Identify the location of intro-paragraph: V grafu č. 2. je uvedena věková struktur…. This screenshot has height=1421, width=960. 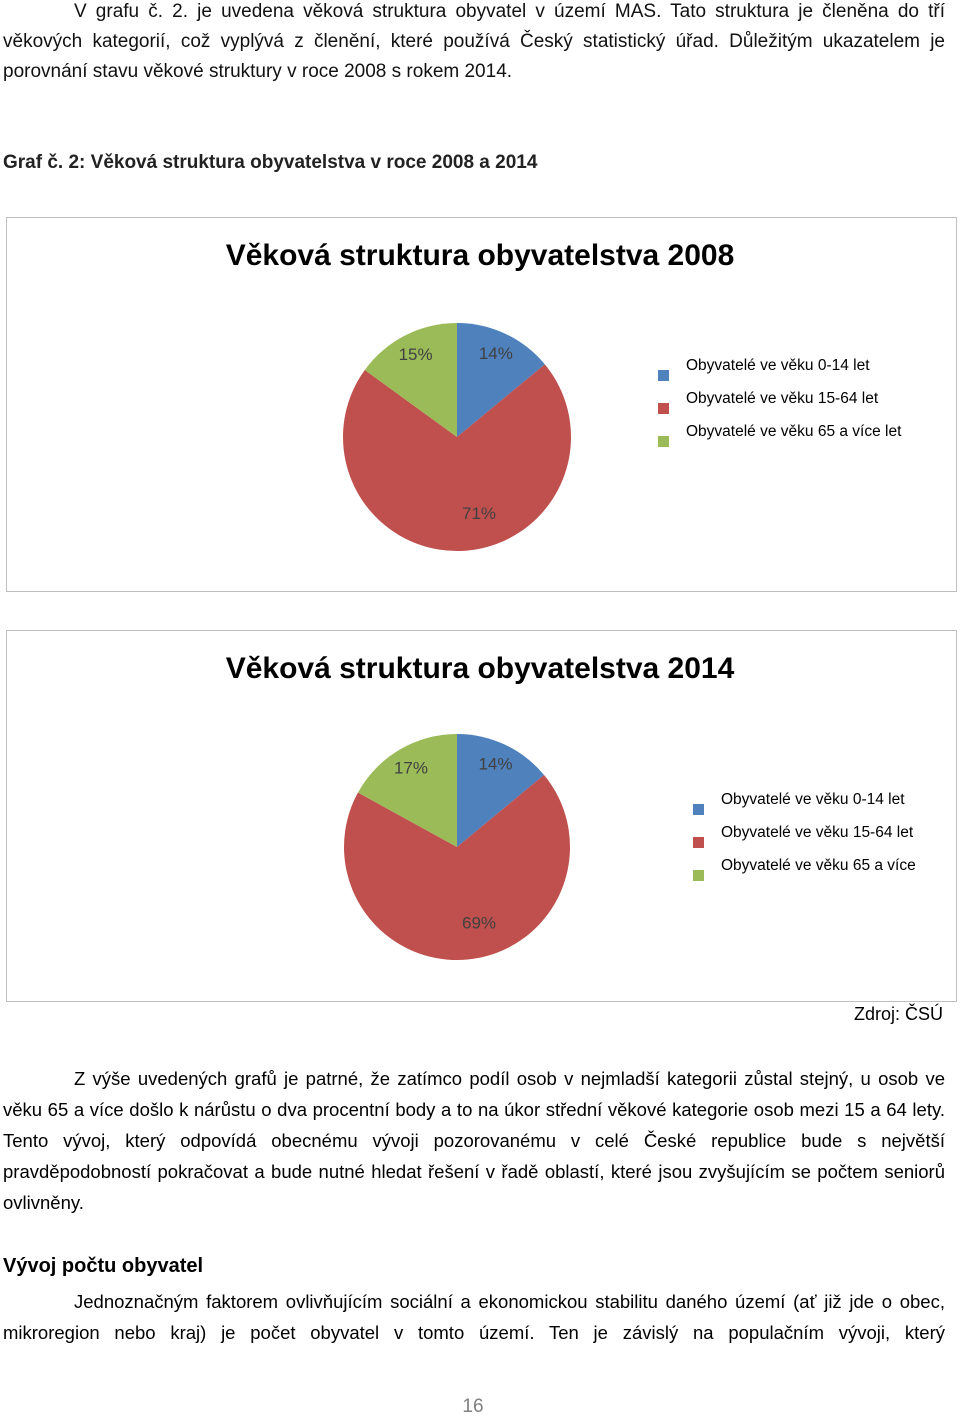
(474, 41).